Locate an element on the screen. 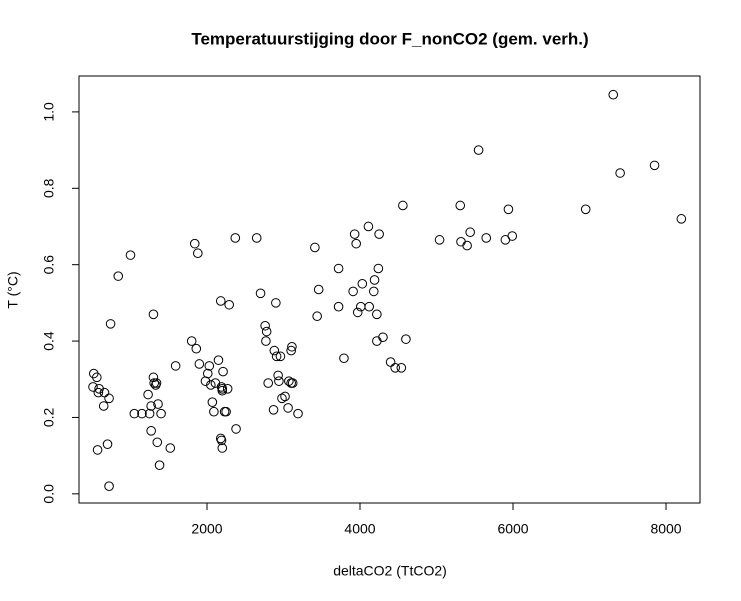 Image resolution: width=741 pixels, height=601 pixels. x-tick-label: 8000 is located at coordinates (665, 529).